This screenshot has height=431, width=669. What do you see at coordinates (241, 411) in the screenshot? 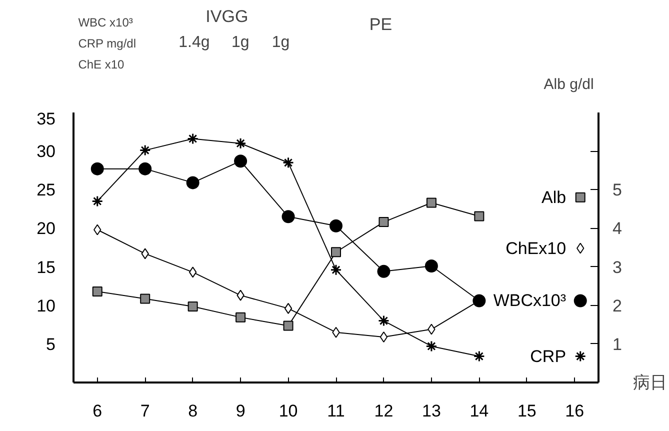
I see `x-tick-label: 9` at bounding box center [241, 411].